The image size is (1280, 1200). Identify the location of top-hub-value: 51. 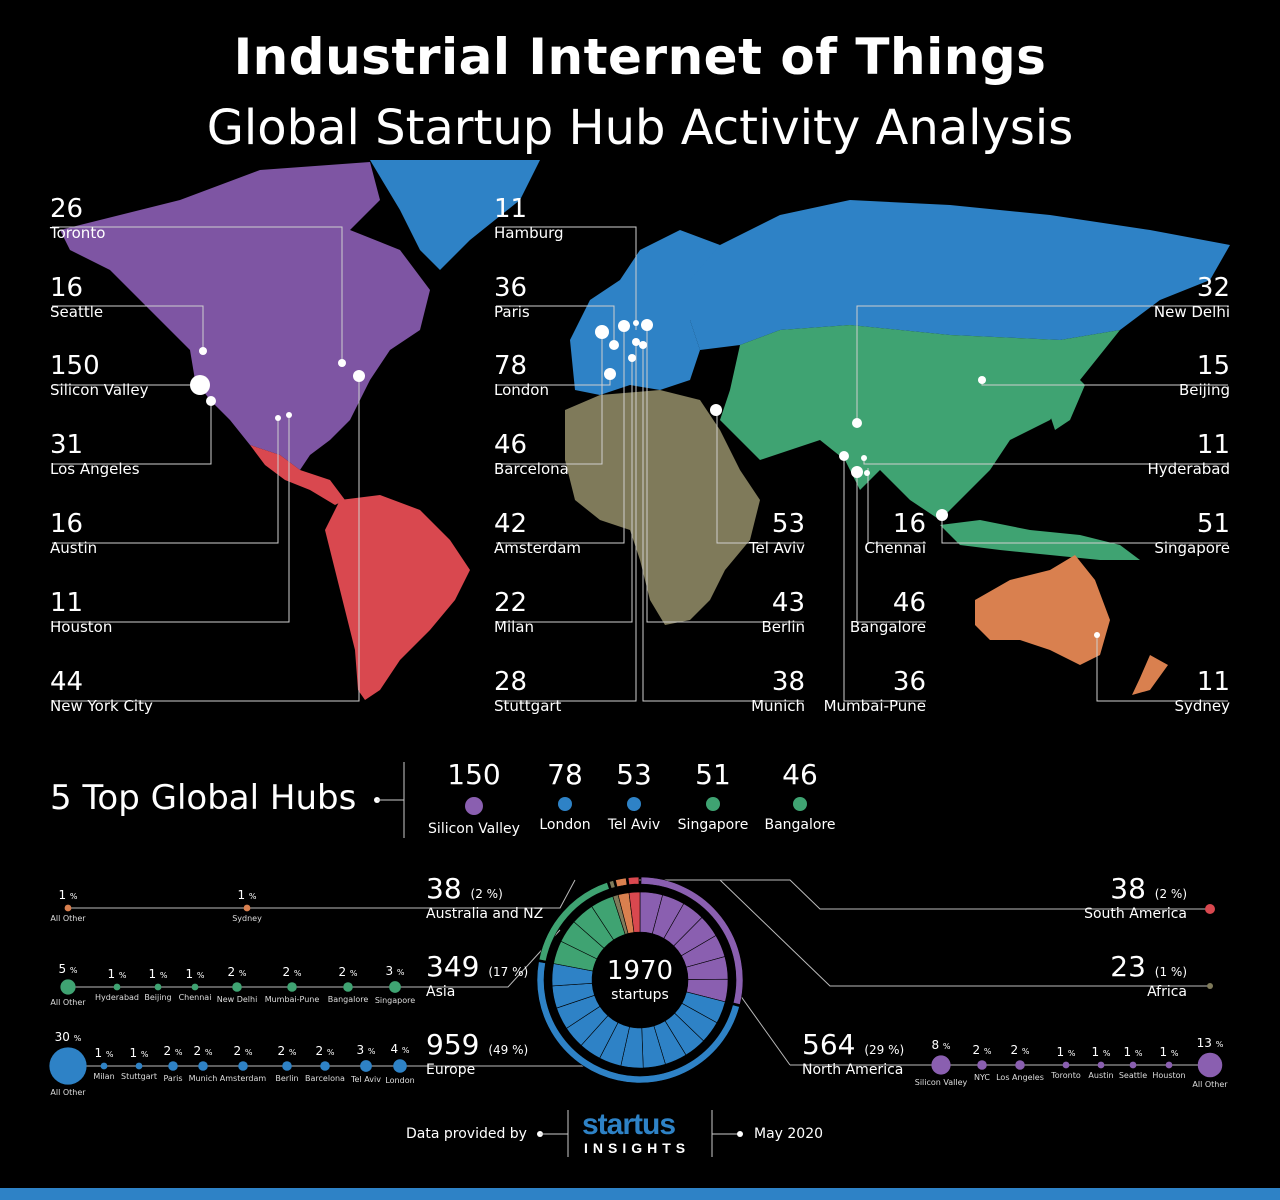
(713, 774).